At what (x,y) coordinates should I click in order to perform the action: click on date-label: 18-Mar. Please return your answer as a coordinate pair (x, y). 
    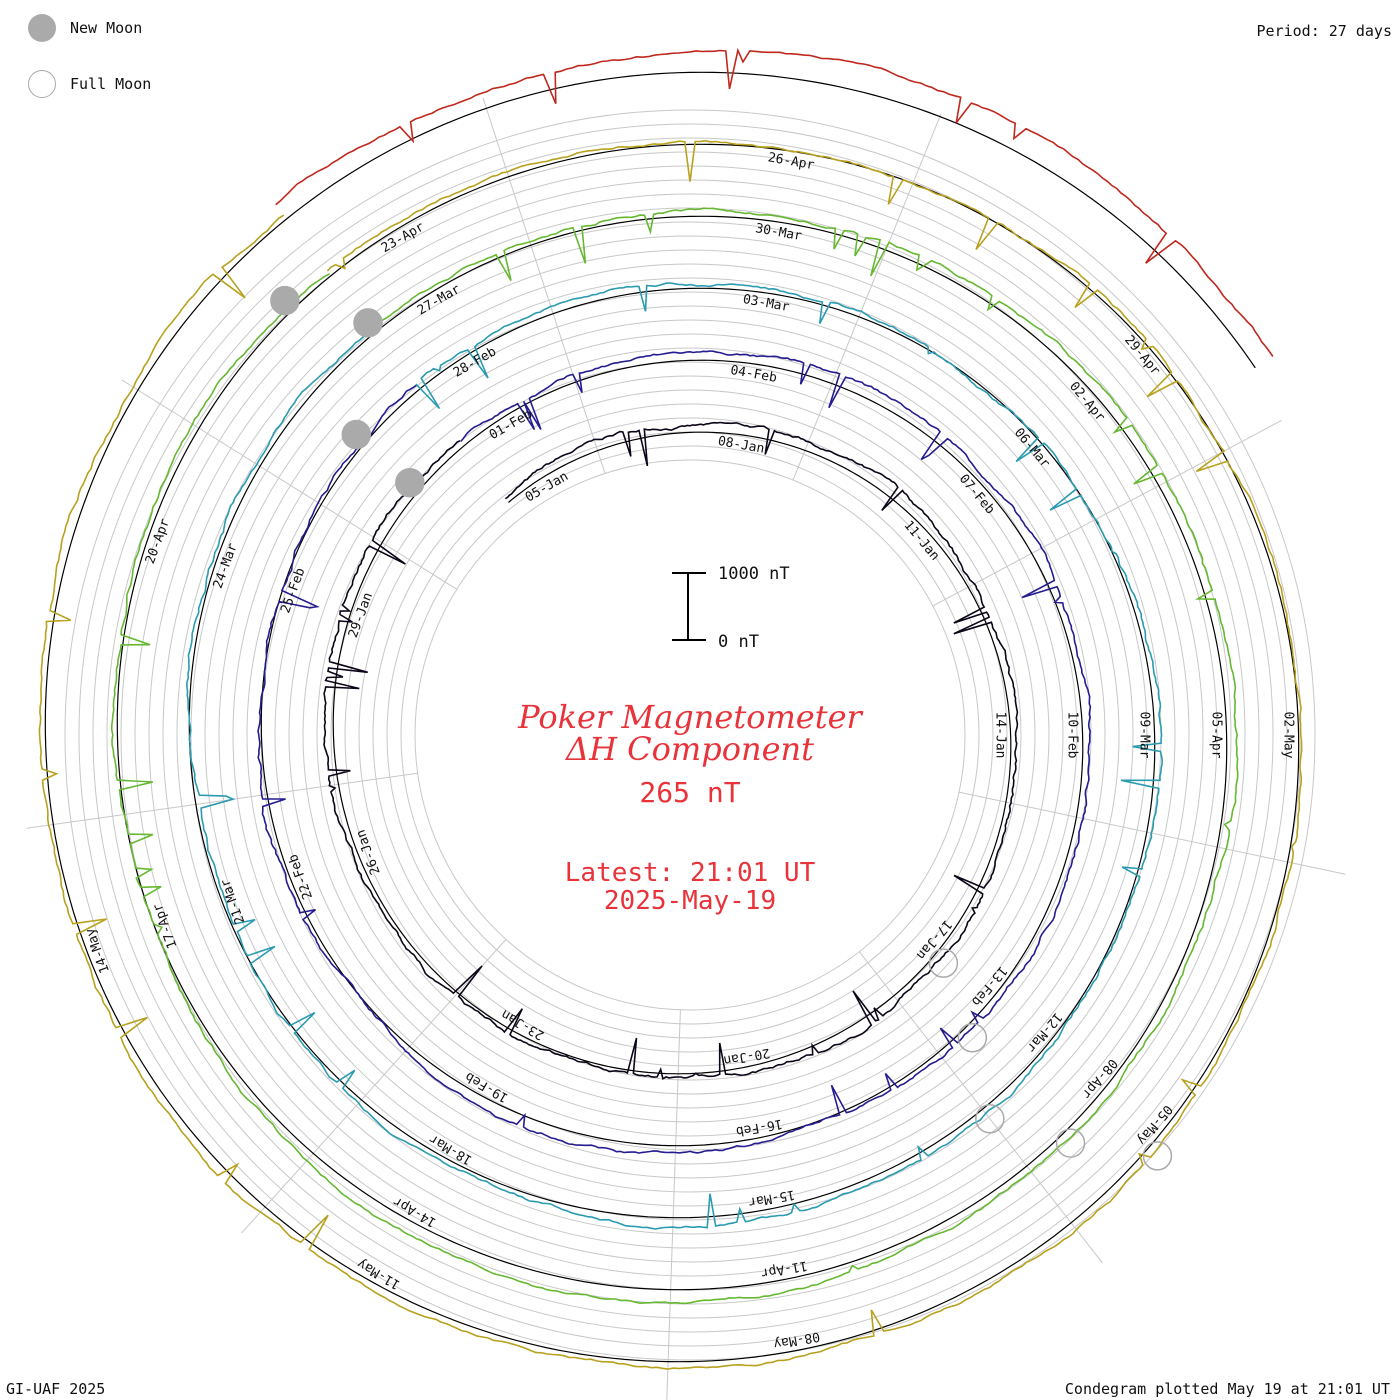
    Looking at the image, I should click on (451, 1149).